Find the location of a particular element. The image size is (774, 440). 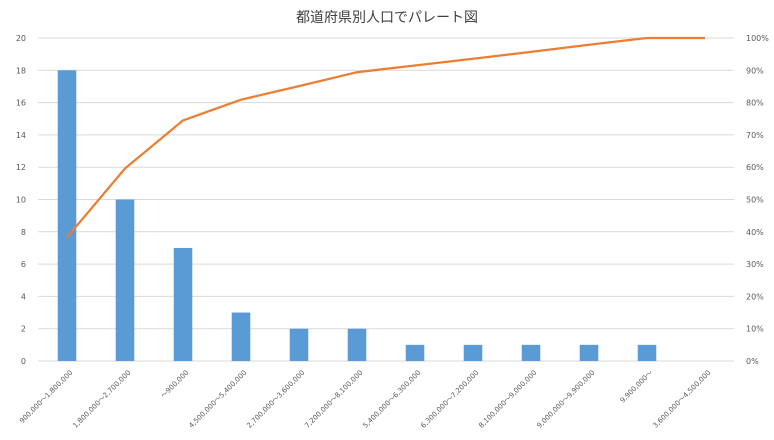

x-tick-label: 900,000～1,800,000 is located at coordinates (46, 397).